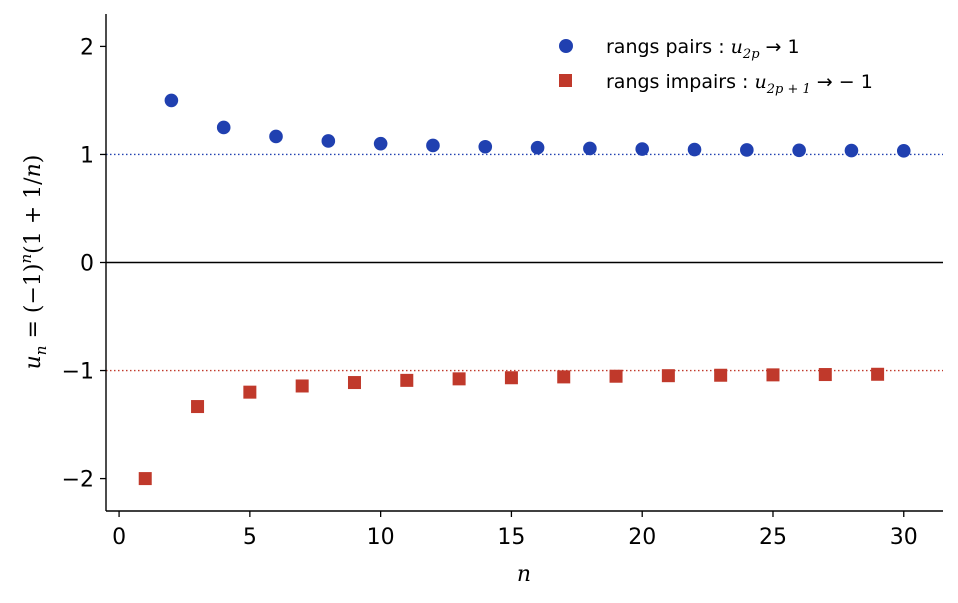 Image resolution: width=958 pixels, height=603 pixels. Describe the element at coordinates (78, 372) in the screenshot. I see `y-tick-label: −1` at that location.